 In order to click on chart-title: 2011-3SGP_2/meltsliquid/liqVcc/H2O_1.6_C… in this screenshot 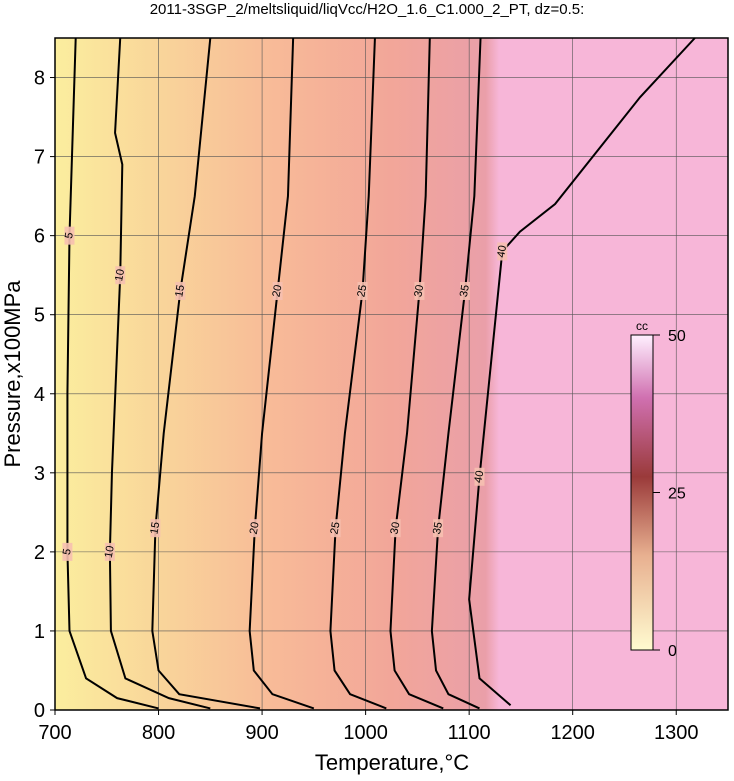, I will do `click(367, 9)`.